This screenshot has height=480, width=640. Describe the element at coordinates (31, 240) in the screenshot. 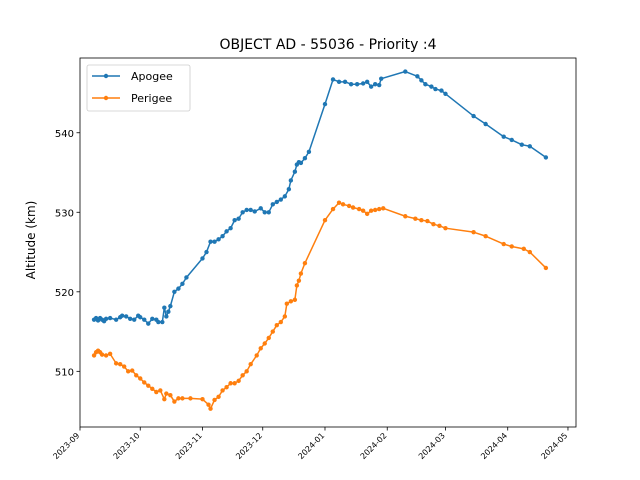

I see `y-axis-label: Altitude (km)` at that location.